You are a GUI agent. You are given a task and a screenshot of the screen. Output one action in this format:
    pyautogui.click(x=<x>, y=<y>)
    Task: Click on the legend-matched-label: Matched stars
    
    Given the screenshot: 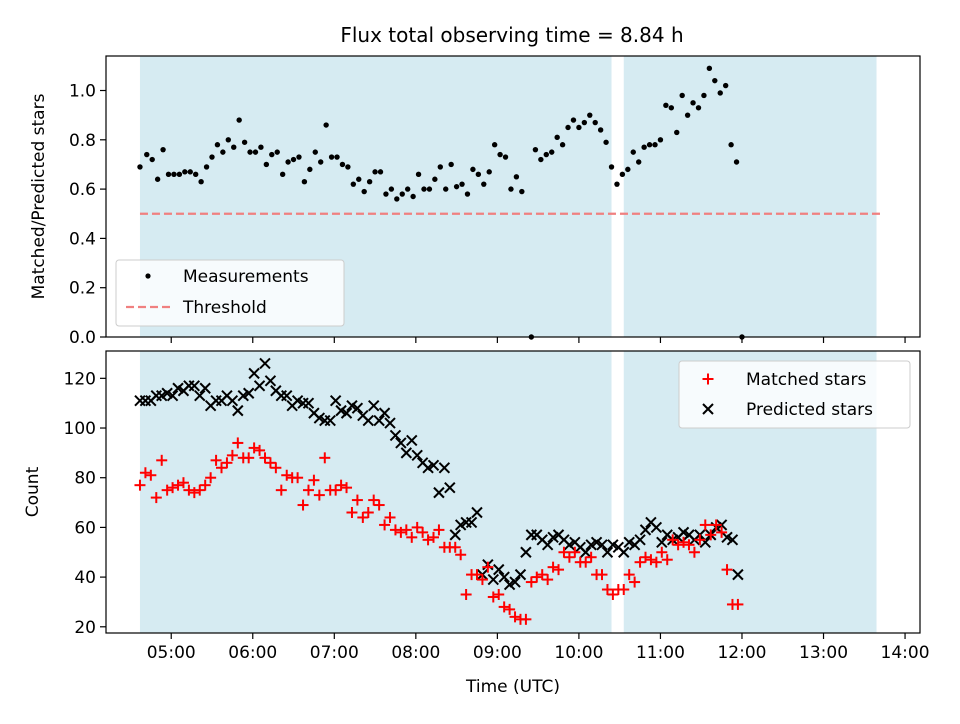 What is the action you would take?
    pyautogui.click(x=806, y=380)
    